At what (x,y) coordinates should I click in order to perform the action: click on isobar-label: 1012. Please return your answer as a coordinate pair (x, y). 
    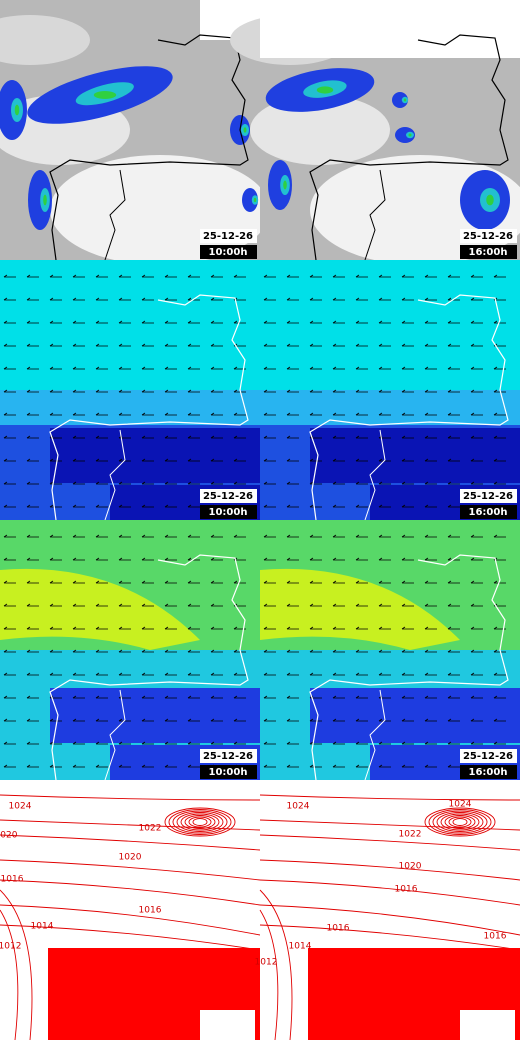
    Looking at the image, I should click on (10, 947).